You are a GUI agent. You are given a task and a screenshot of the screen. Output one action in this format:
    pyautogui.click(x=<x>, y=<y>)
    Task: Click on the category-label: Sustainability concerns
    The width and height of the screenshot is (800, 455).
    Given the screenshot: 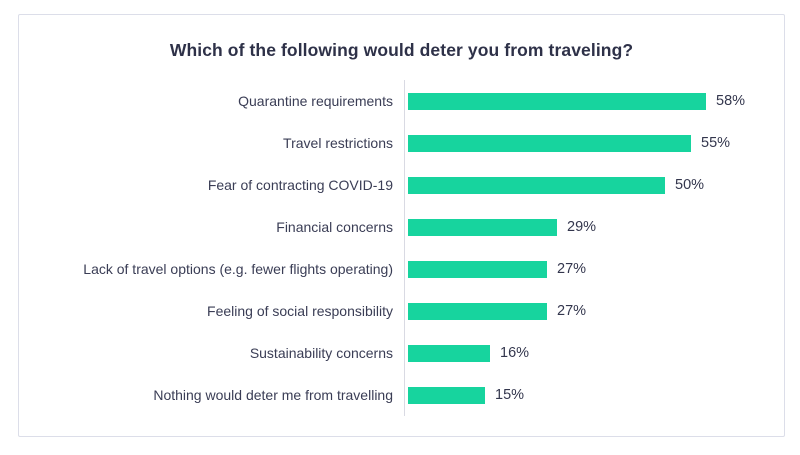 What is the action you would take?
    pyautogui.click(x=321, y=353)
    